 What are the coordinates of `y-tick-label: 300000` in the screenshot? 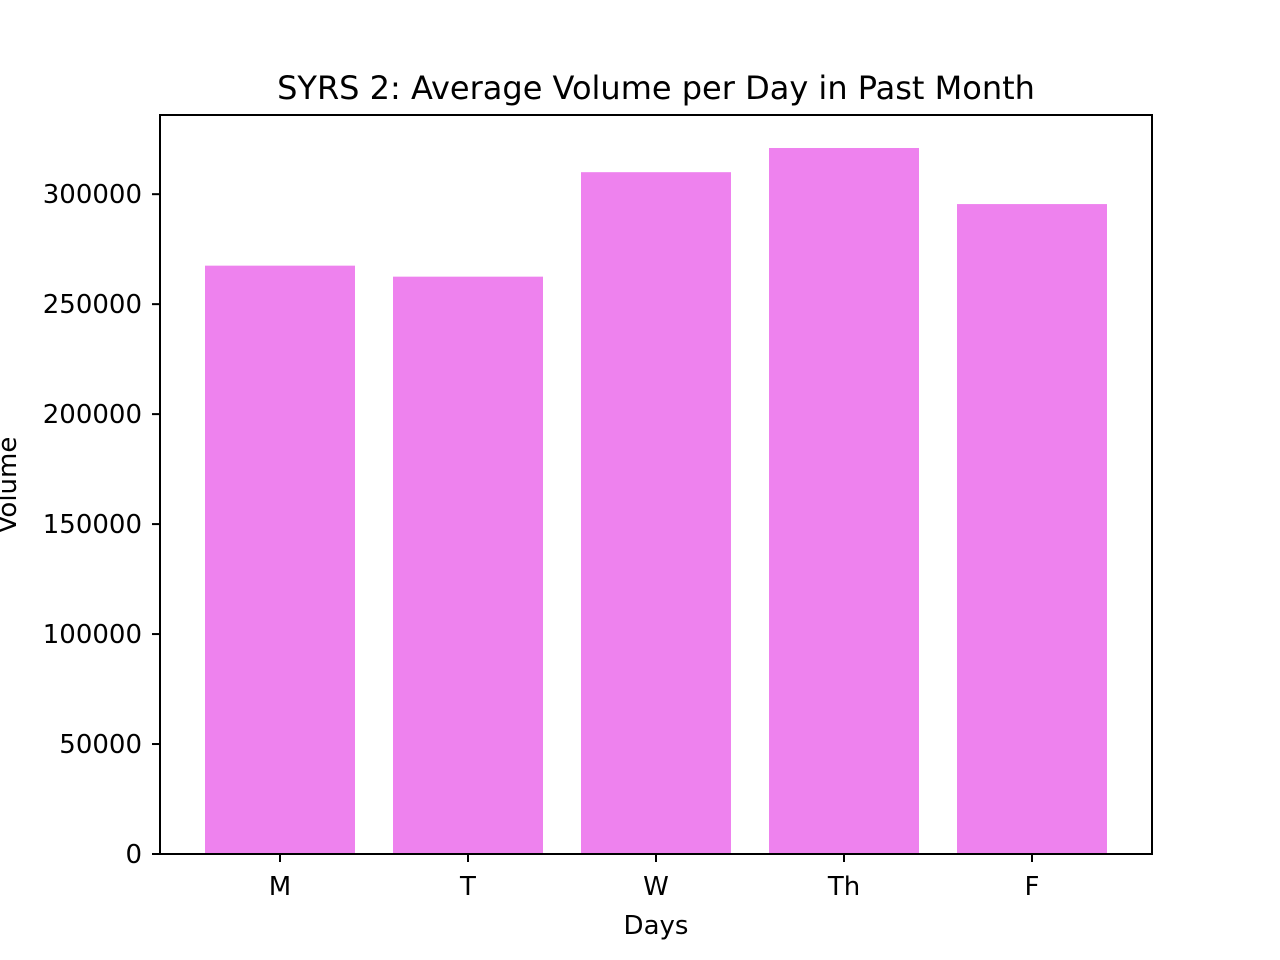 It's located at (92, 195).